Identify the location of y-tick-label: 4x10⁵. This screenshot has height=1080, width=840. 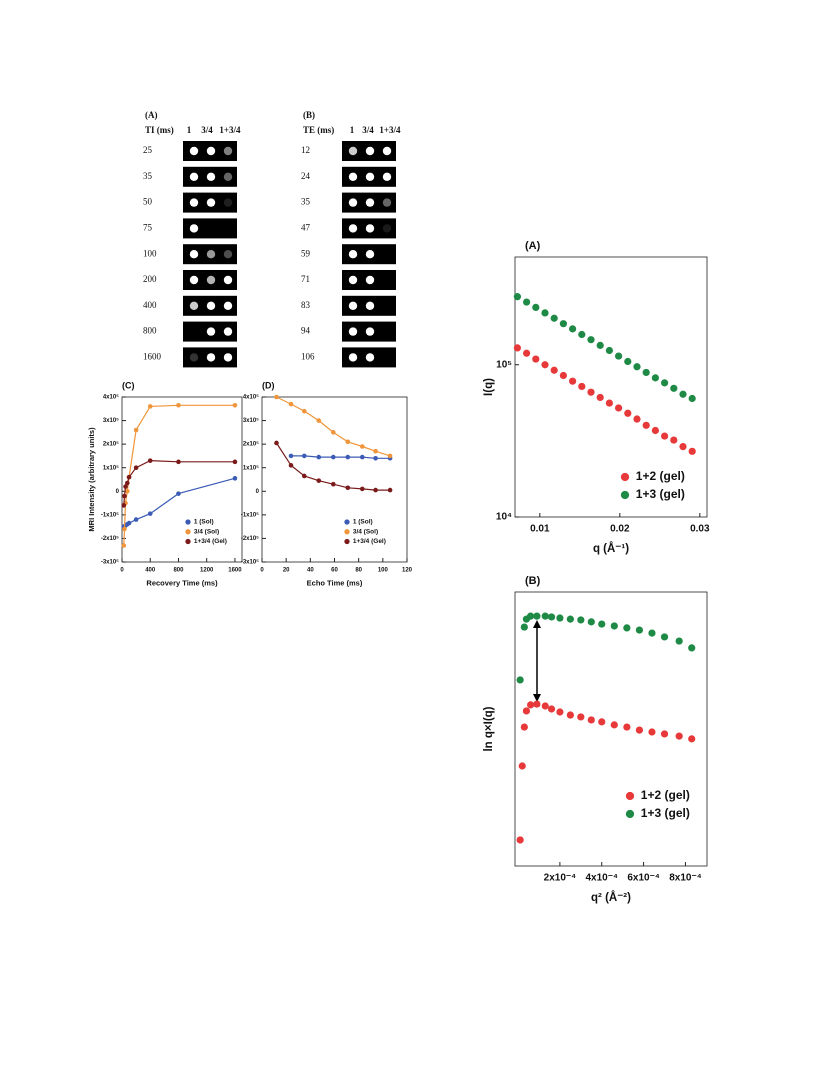
(111, 398).